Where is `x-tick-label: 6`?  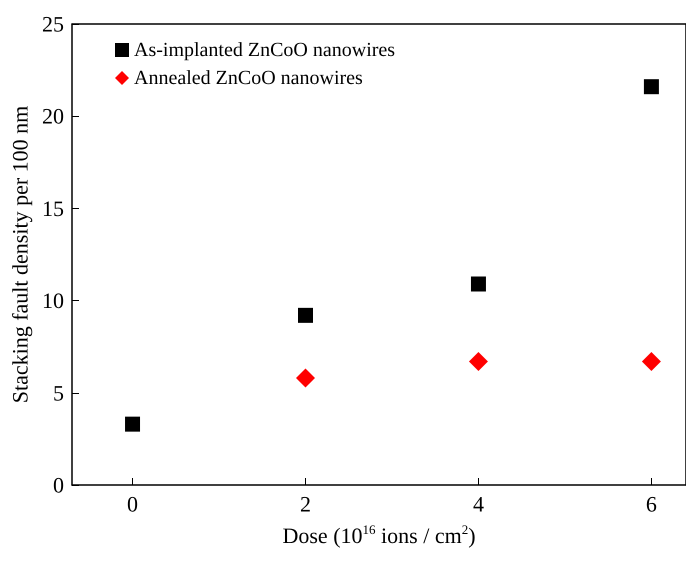 x-tick-label: 6 is located at coordinates (651, 504).